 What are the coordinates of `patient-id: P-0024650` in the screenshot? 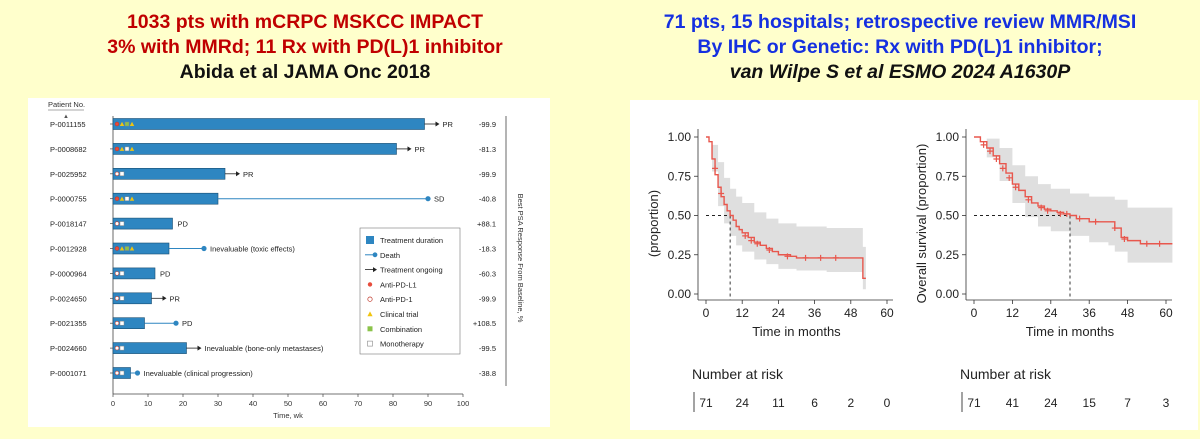 It's located at (68, 298).